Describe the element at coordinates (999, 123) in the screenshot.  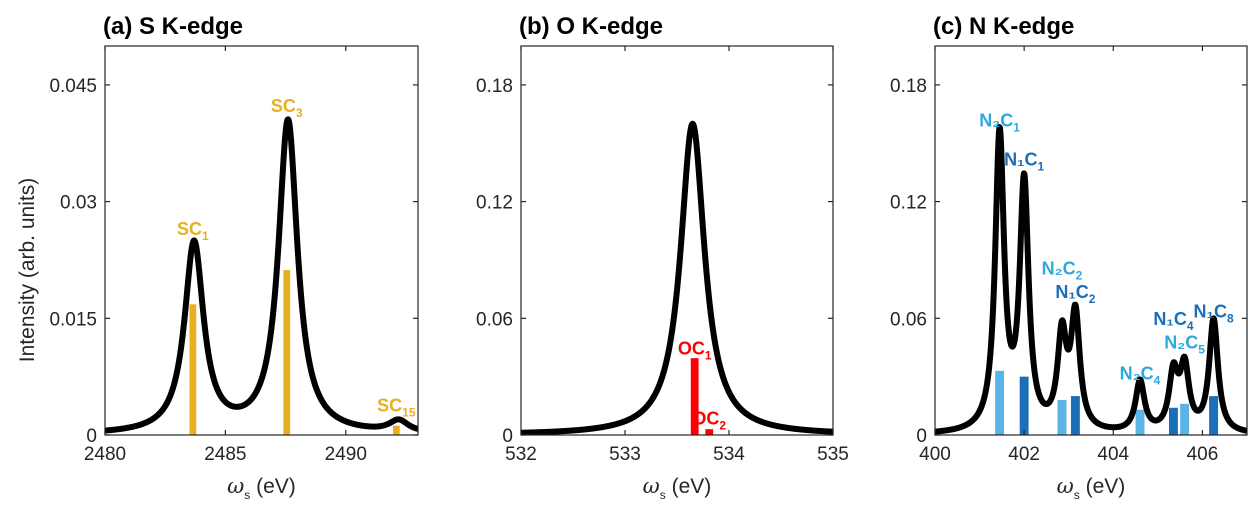
I see `peak-label: N₂C1` at that location.